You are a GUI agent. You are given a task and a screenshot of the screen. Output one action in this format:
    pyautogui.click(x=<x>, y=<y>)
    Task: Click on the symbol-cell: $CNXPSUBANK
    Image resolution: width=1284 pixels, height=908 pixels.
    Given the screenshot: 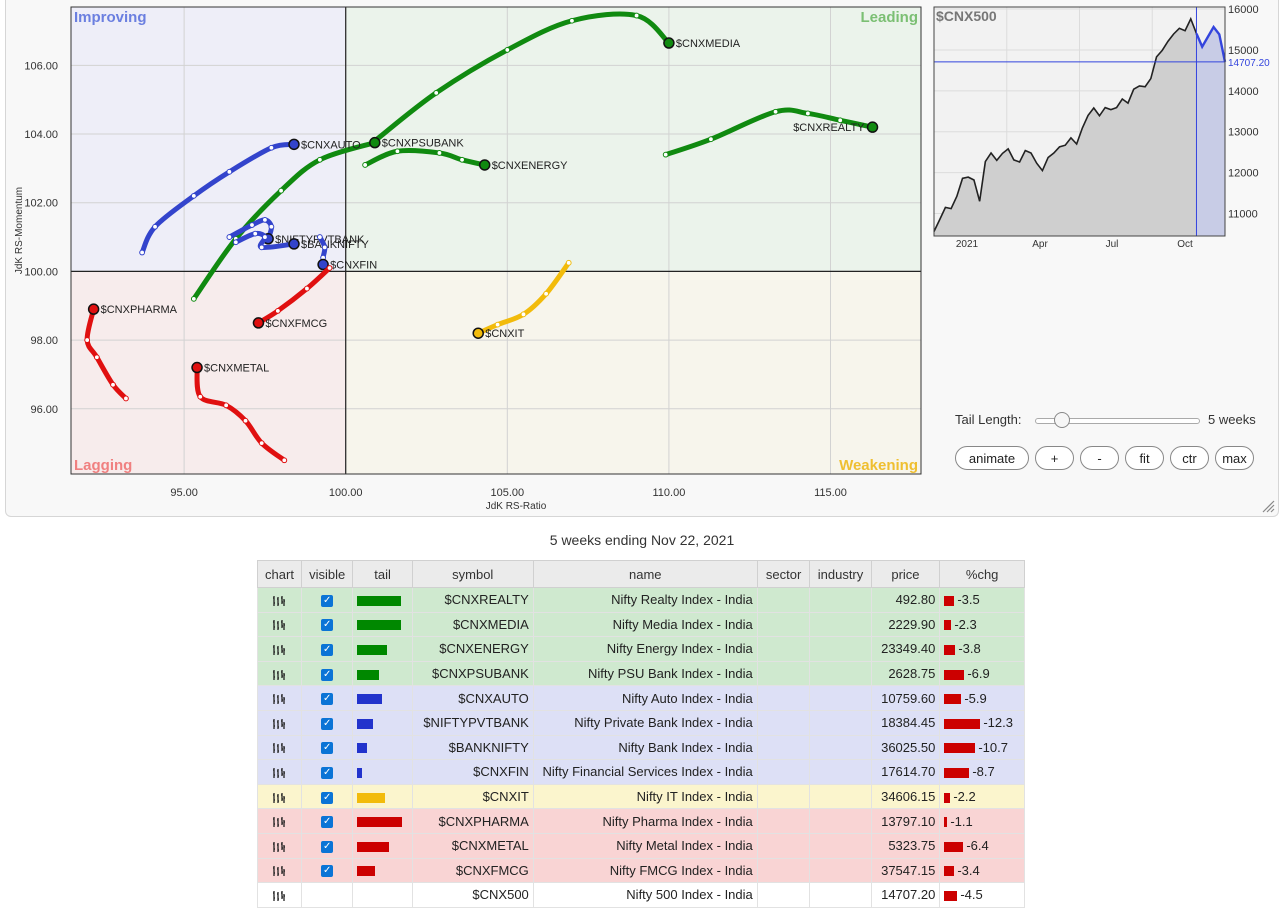 What is the action you would take?
    pyautogui.click(x=472, y=673)
    